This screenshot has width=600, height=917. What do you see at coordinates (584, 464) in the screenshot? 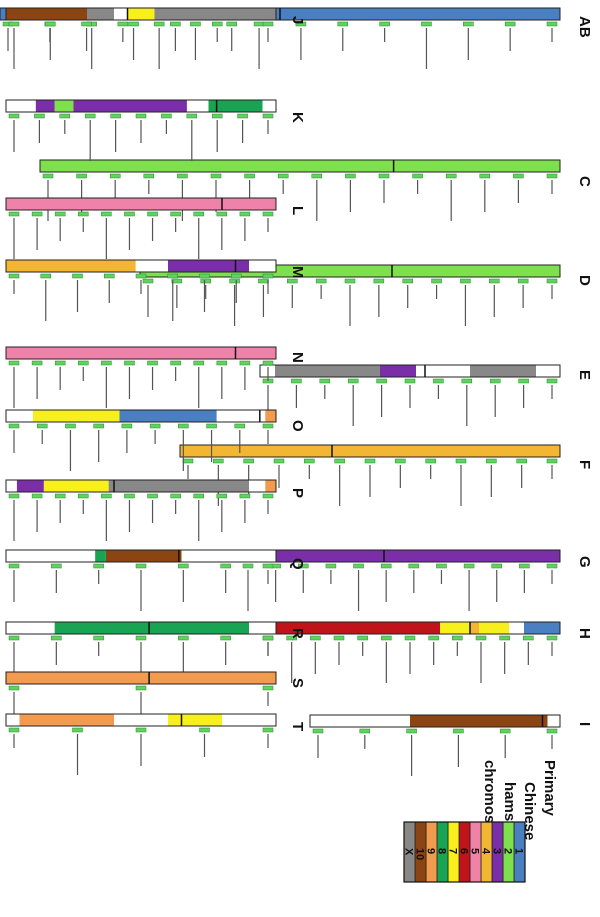
I see `chromosome-label: F` at bounding box center [584, 464].